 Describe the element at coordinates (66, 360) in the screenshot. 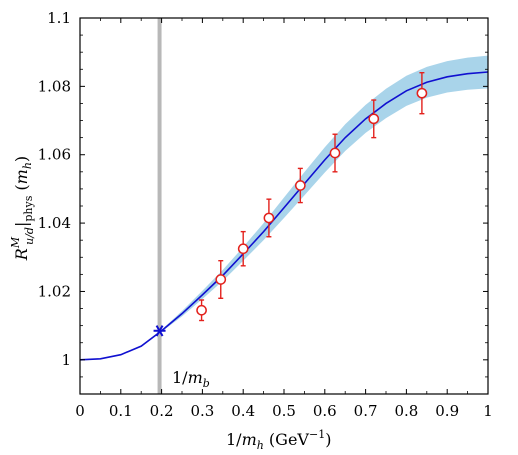

I see `y-tick-label: 1` at that location.